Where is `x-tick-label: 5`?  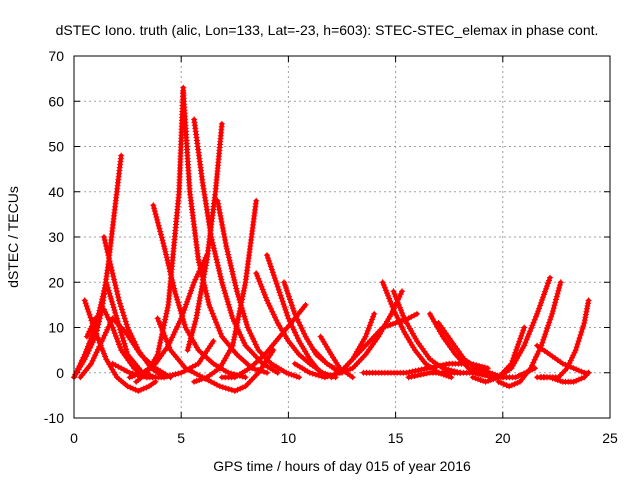
x-tick-label: 5 is located at coordinates (181, 438).